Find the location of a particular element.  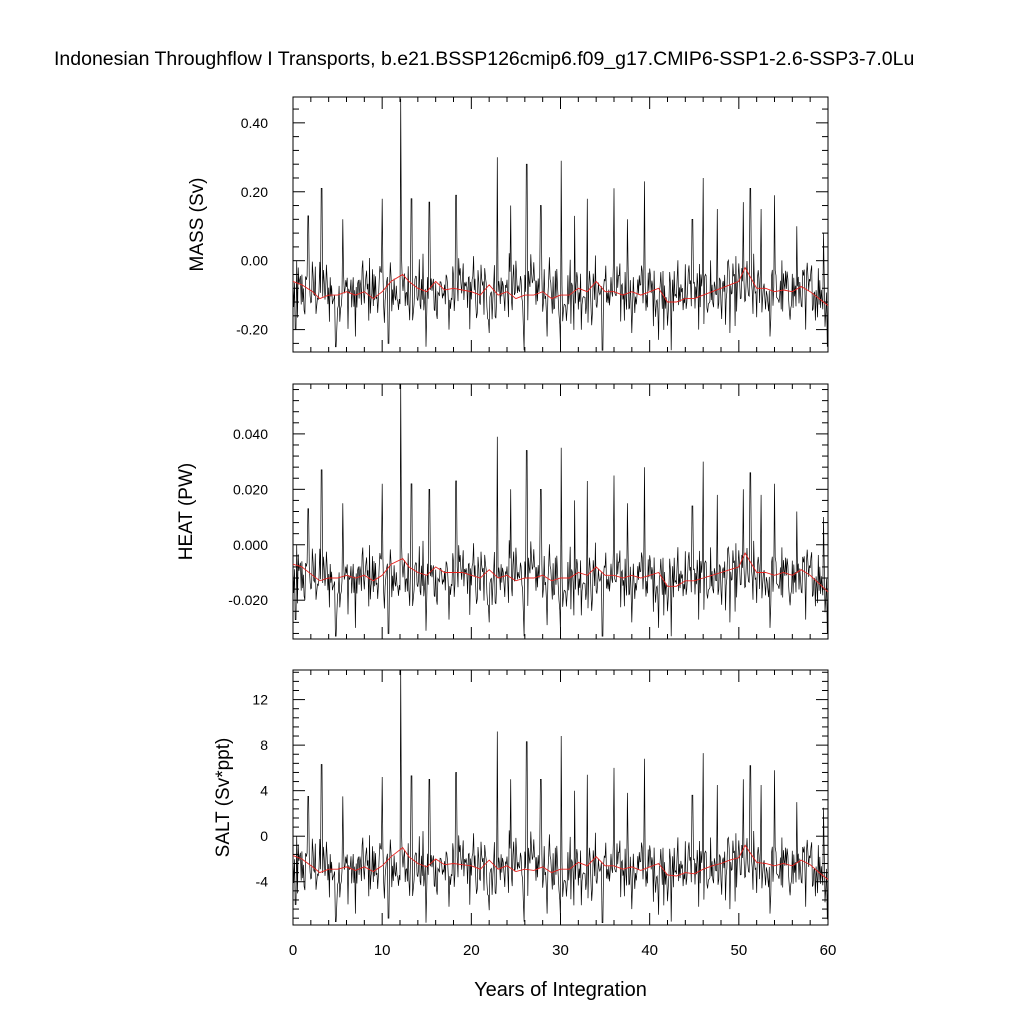

y-axis-label: MASS (Sv) is located at coordinates (197, 225).